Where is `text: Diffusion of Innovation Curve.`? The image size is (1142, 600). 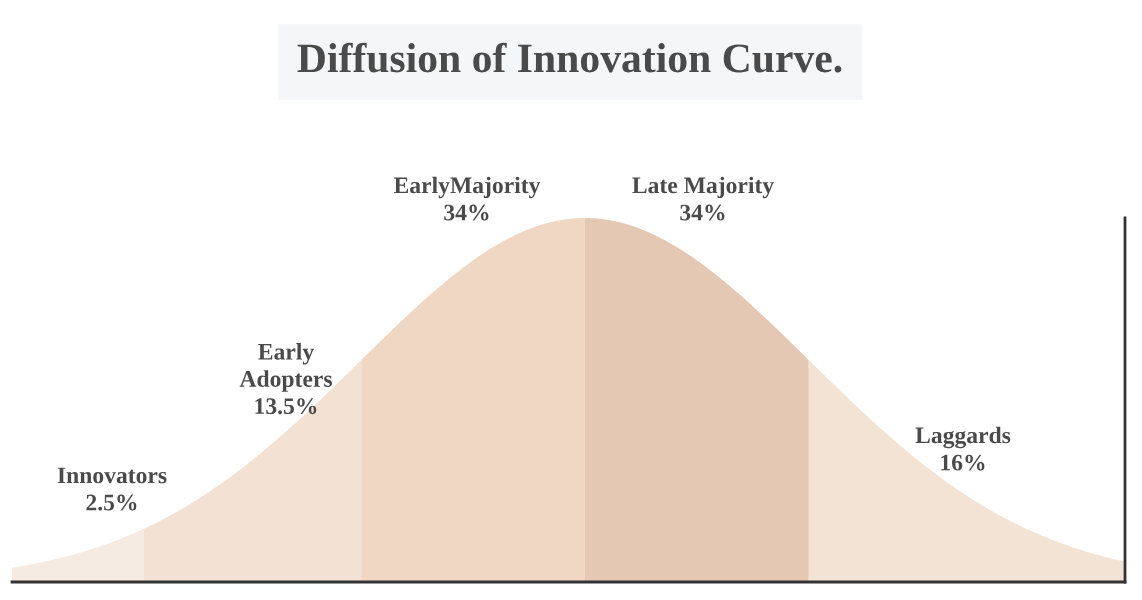 text: Diffusion of Innovation Curve. is located at coordinates (569, 57).